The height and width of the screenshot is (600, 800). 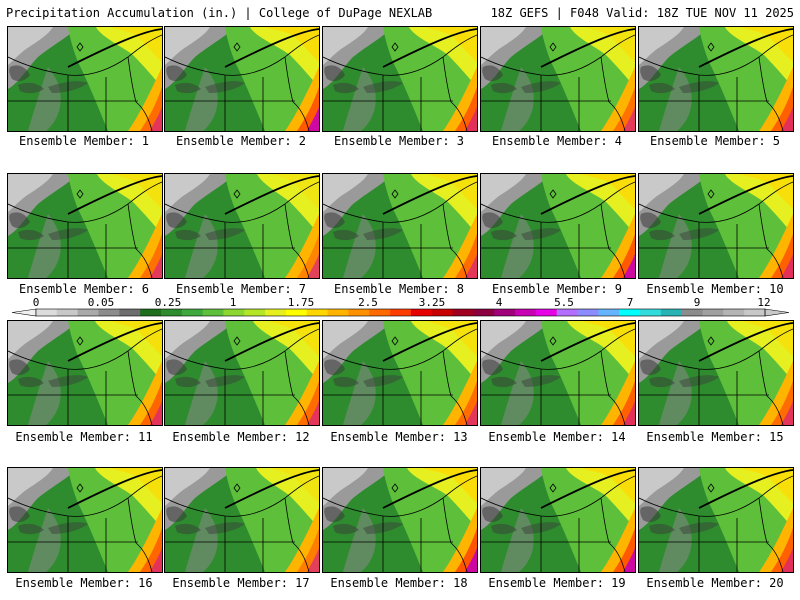 What do you see at coordinates (241, 583) in the screenshot?
I see `ensemble-member-label: Ensemble Member: 17` at bounding box center [241, 583].